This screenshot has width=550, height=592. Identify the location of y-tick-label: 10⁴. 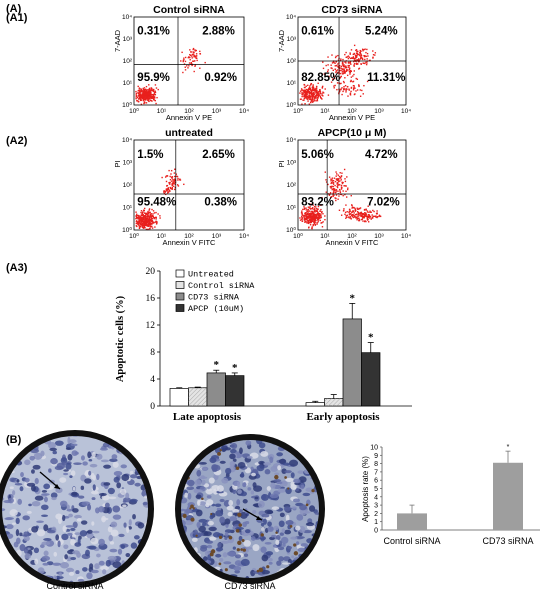
(127, 140).